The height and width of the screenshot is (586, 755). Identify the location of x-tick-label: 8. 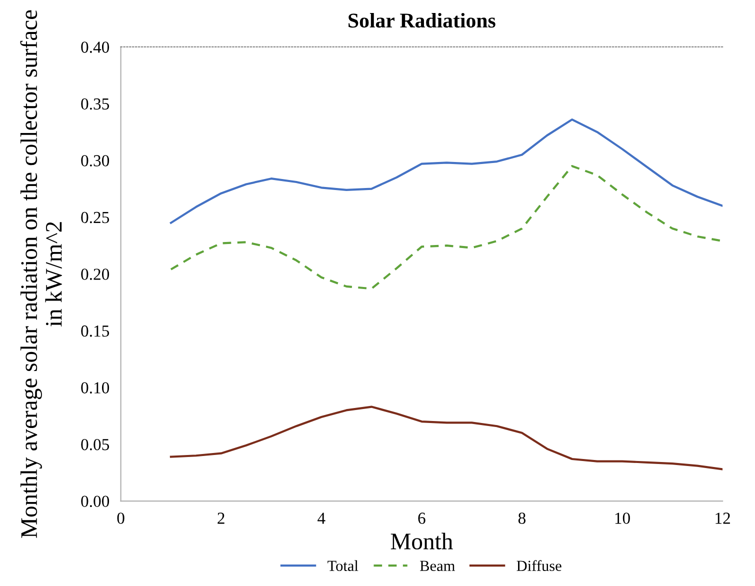
(522, 518).